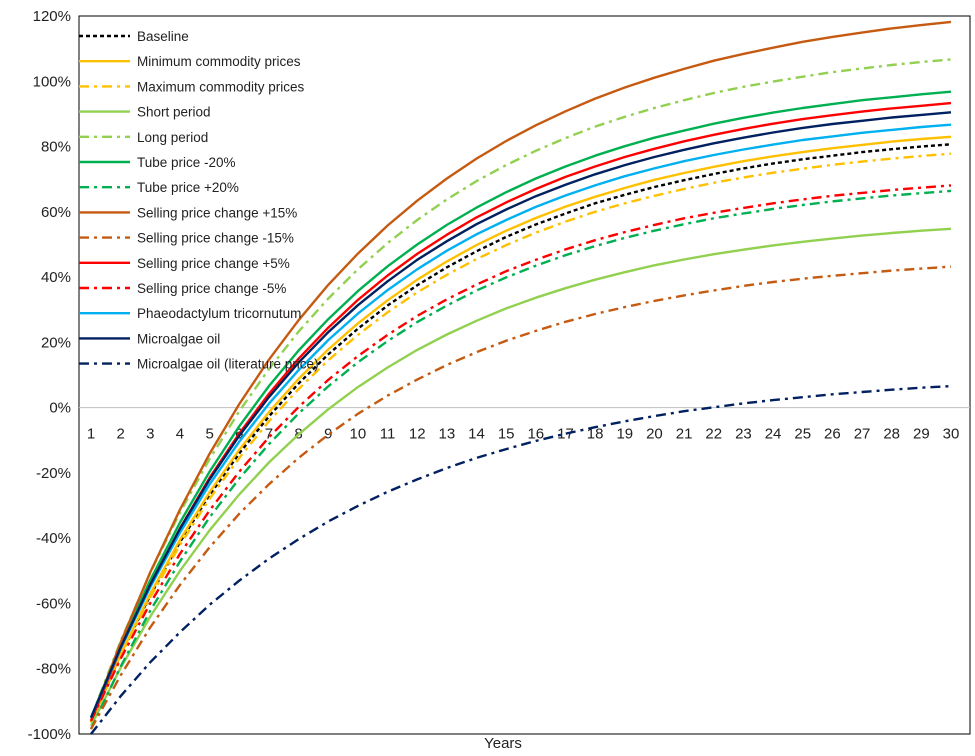 This screenshot has height=756, width=975. What do you see at coordinates (535, 434) in the screenshot?
I see `x-tick-label: 16` at bounding box center [535, 434].